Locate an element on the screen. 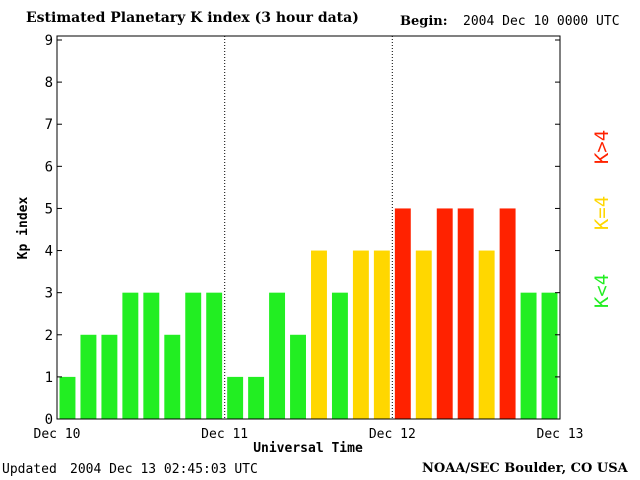  y-tick-label-1: 1 is located at coordinates (49, 378).